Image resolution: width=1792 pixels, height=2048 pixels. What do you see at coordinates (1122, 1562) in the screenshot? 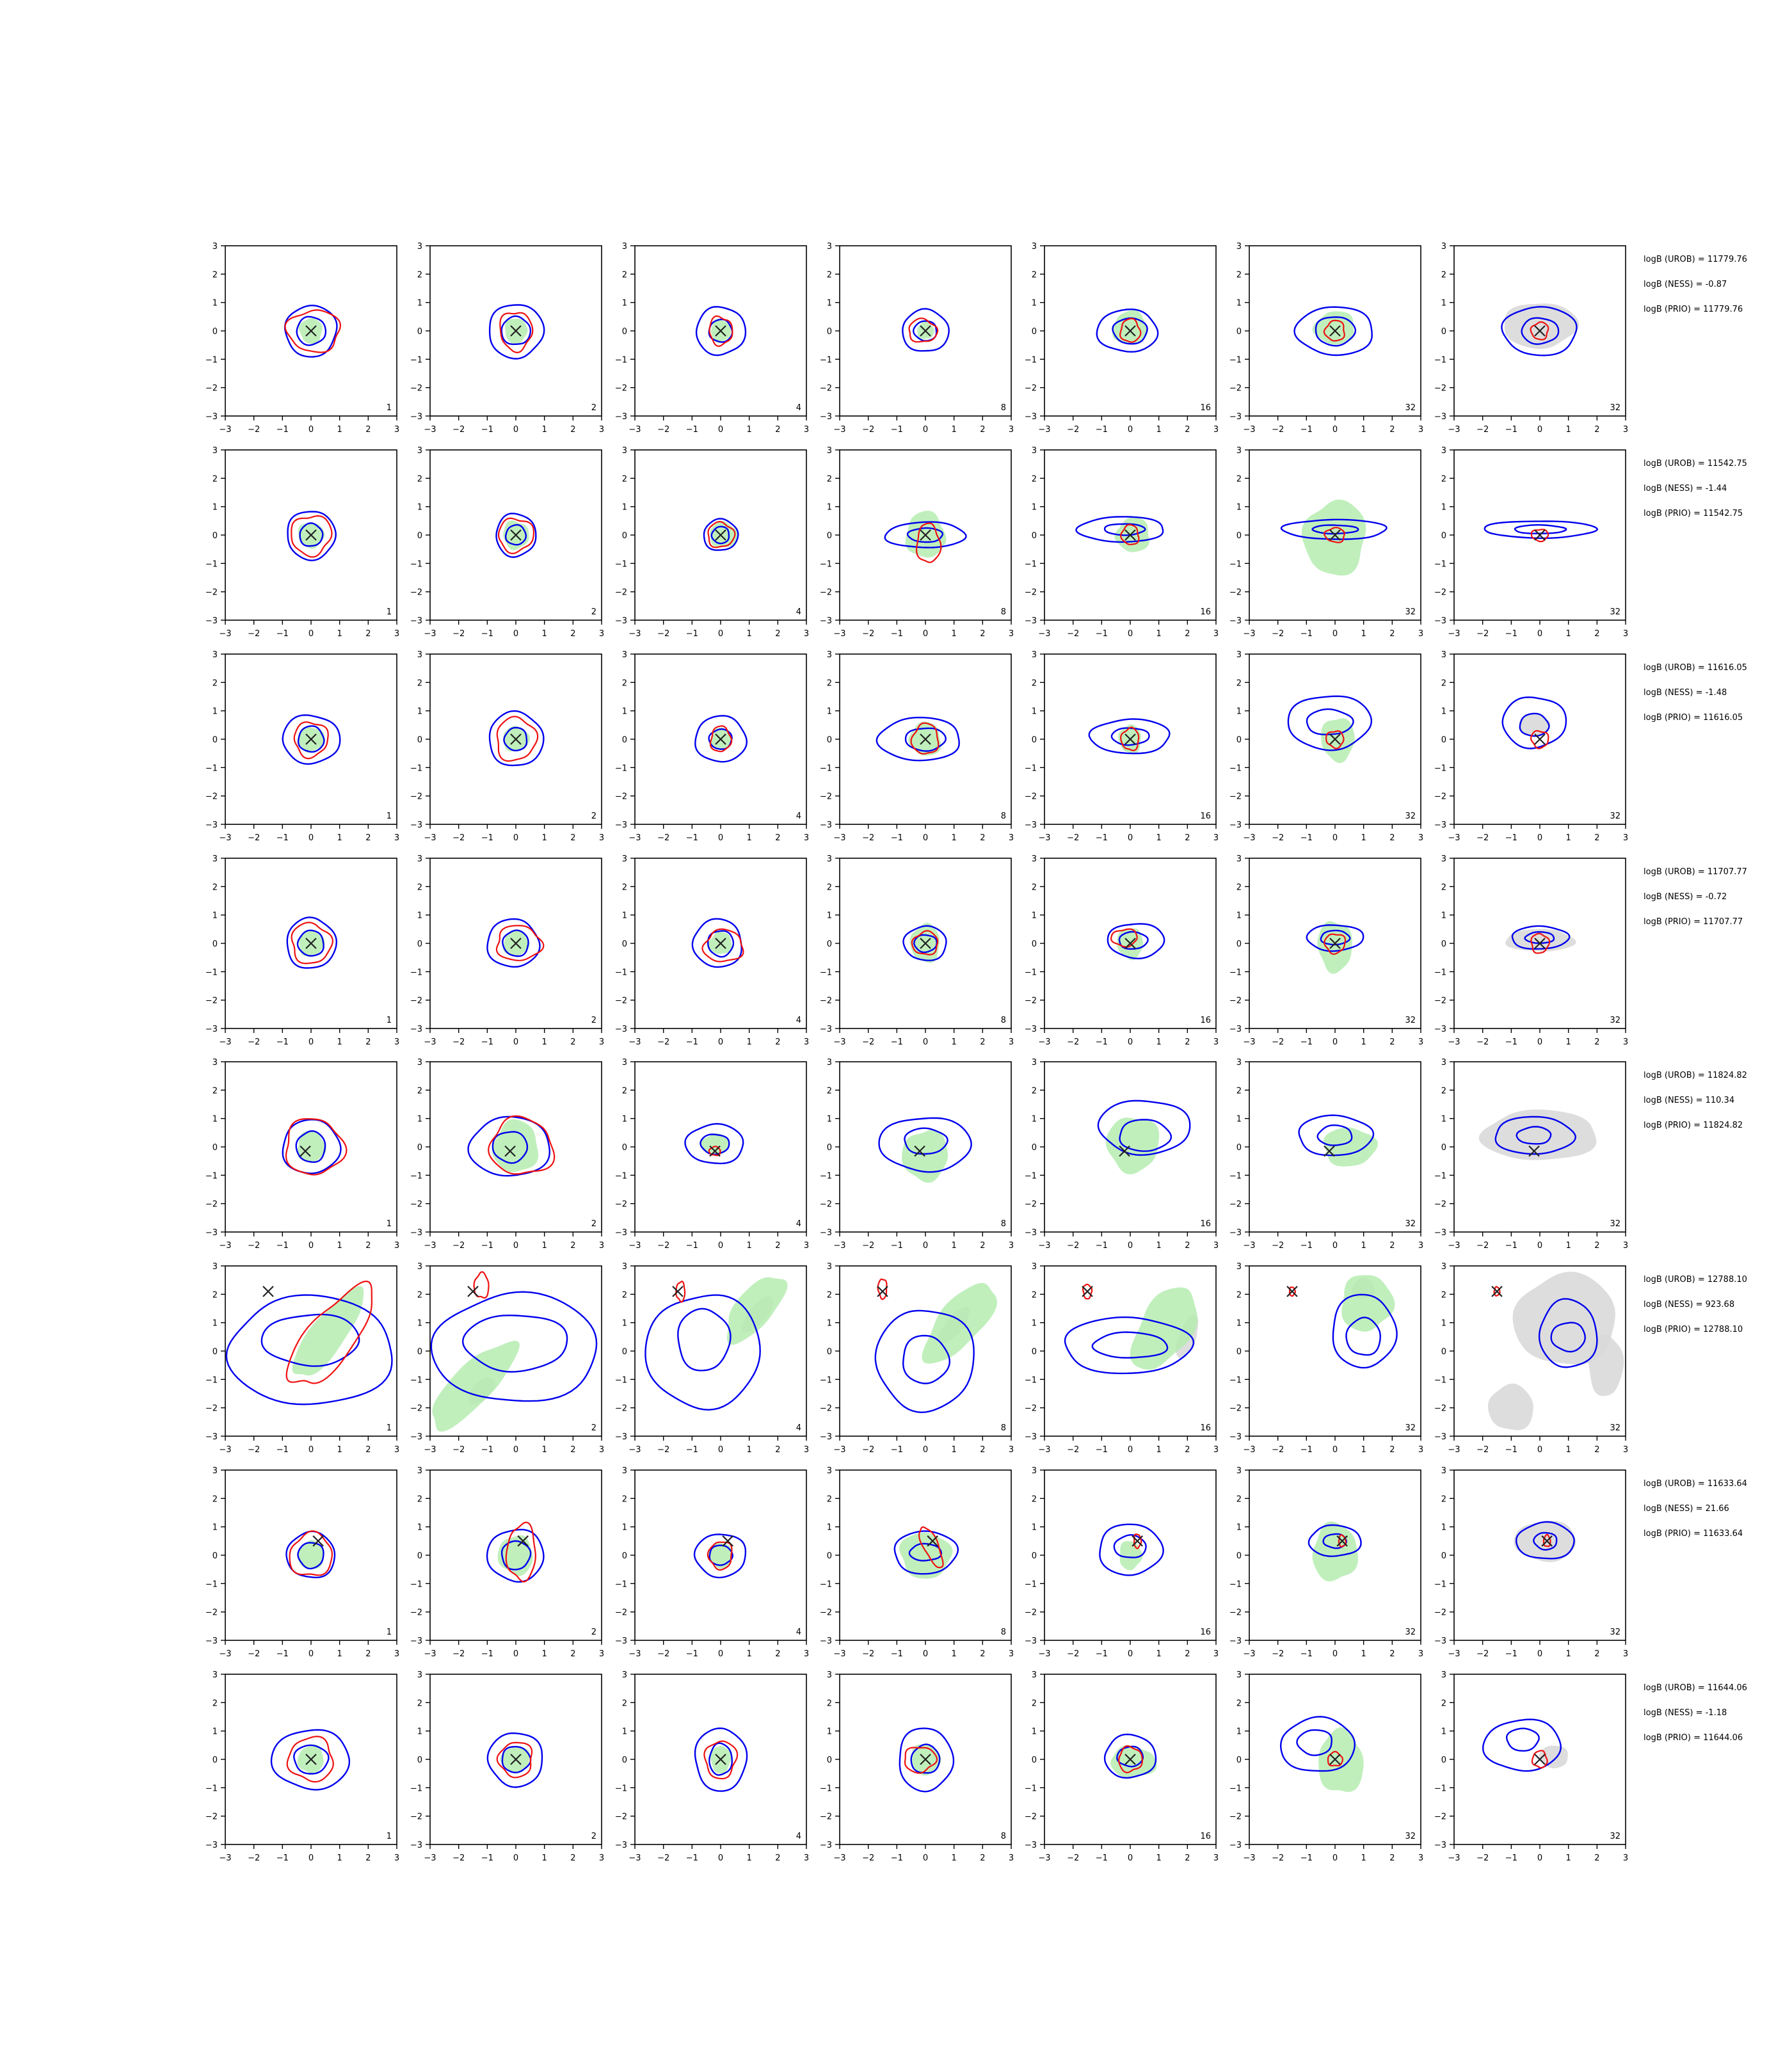
I see `subplot-r7-c5: −3−3 −2 −2 −1 −1 0 0 1 1 2 2 3 3 16` at bounding box center [1122, 1562].